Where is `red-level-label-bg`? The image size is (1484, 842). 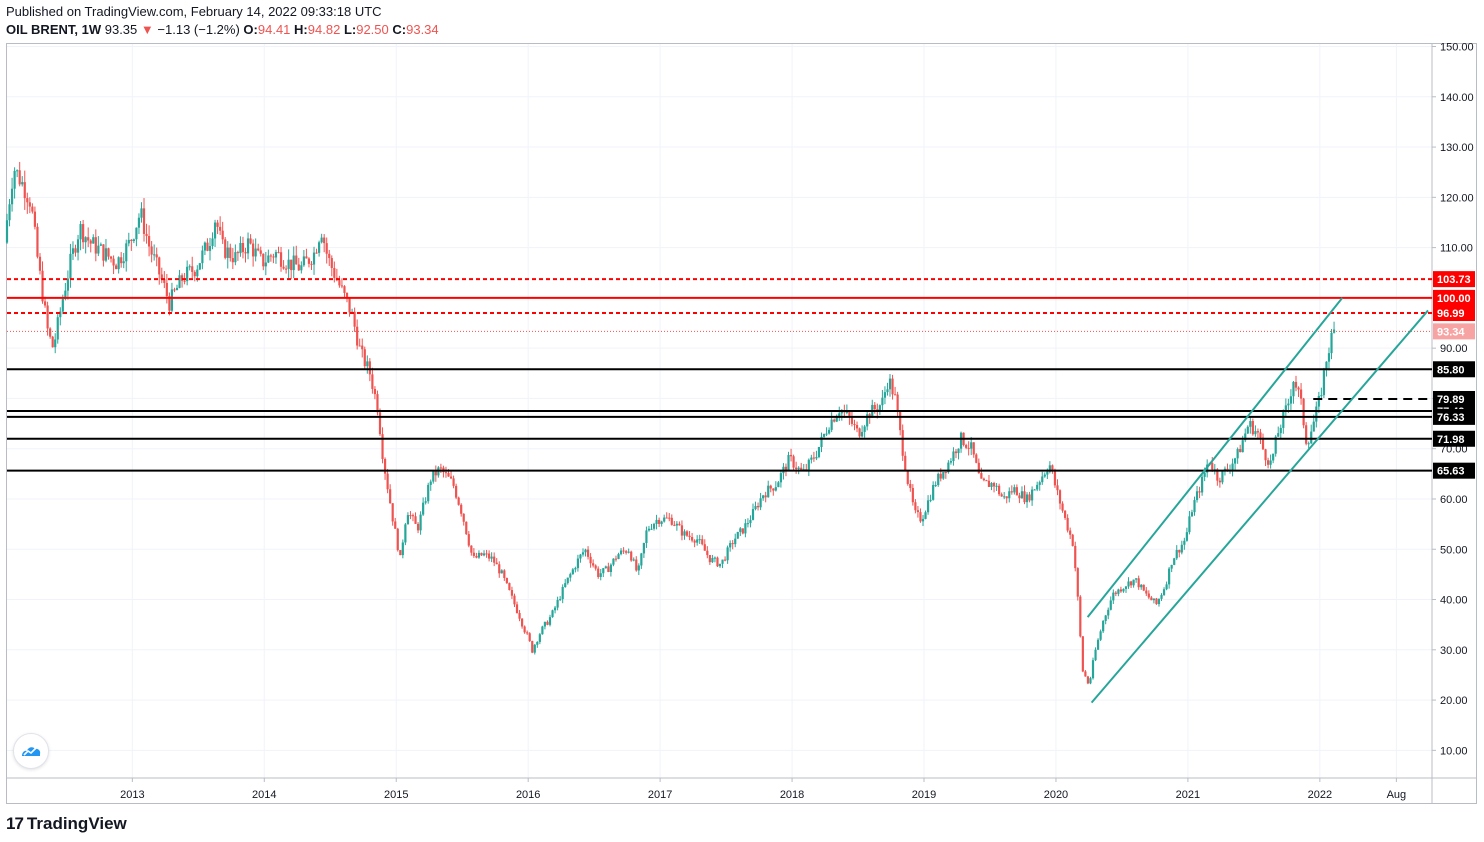 red-level-label-bg is located at coordinates (1454, 313).